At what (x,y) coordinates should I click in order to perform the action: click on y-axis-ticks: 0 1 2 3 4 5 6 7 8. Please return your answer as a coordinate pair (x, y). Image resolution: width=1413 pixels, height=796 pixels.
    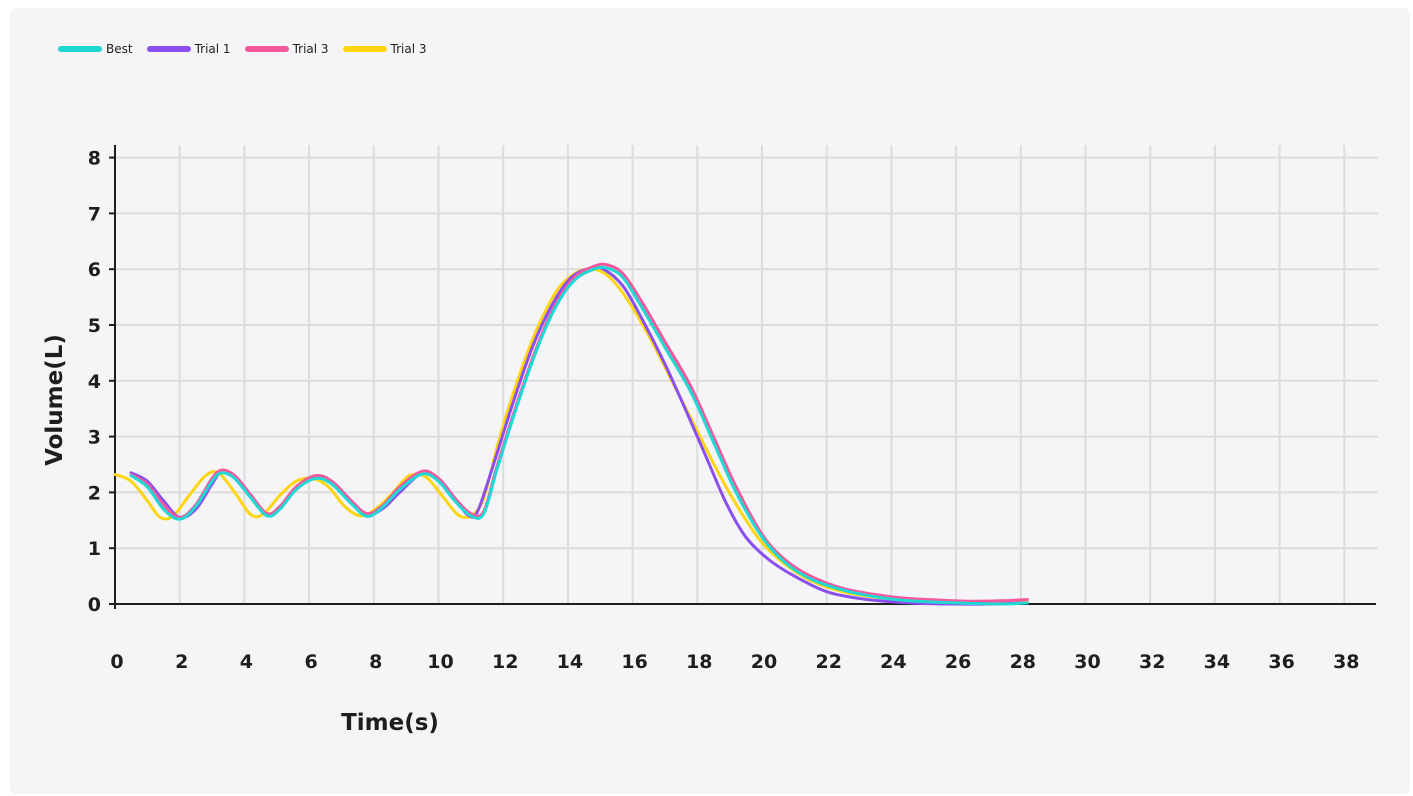
    Looking at the image, I should click on (101, 382).